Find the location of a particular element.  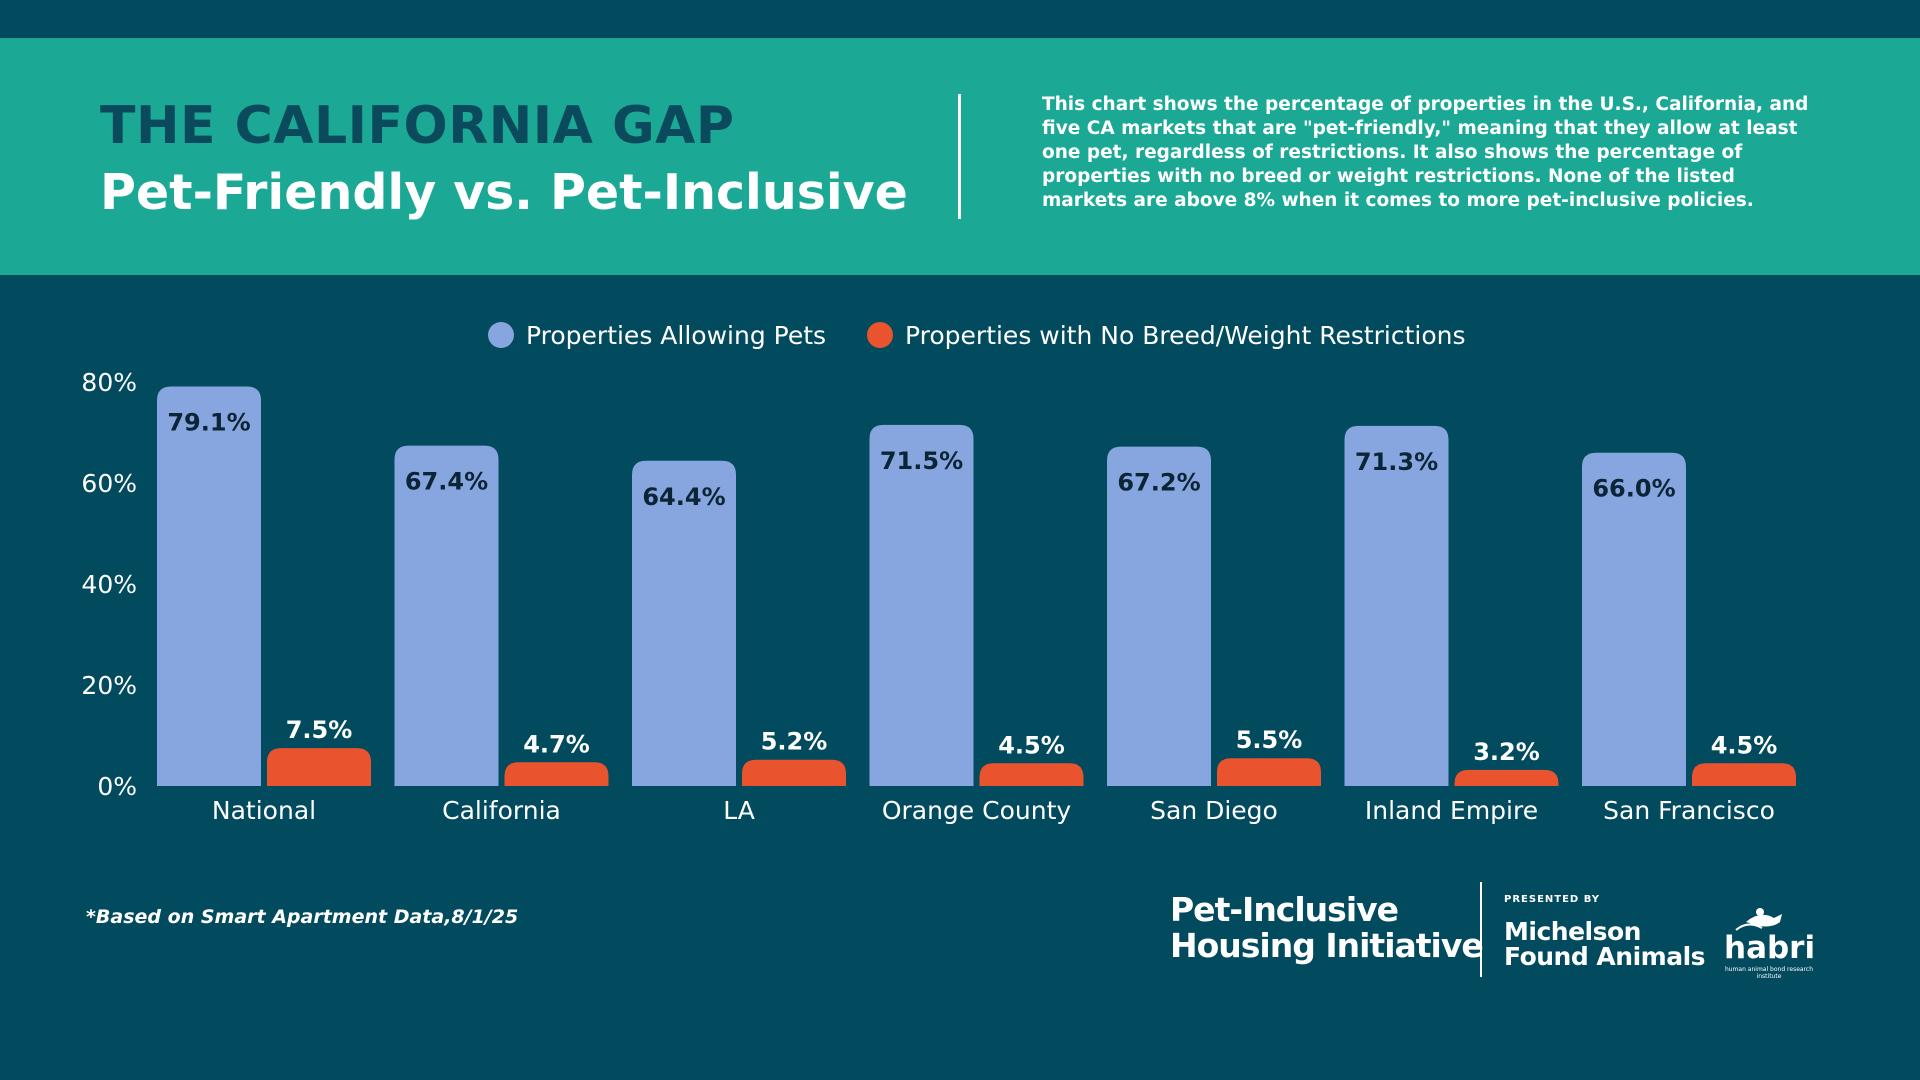

data-label-allowing-pets: 67.4% is located at coordinates (446, 482).